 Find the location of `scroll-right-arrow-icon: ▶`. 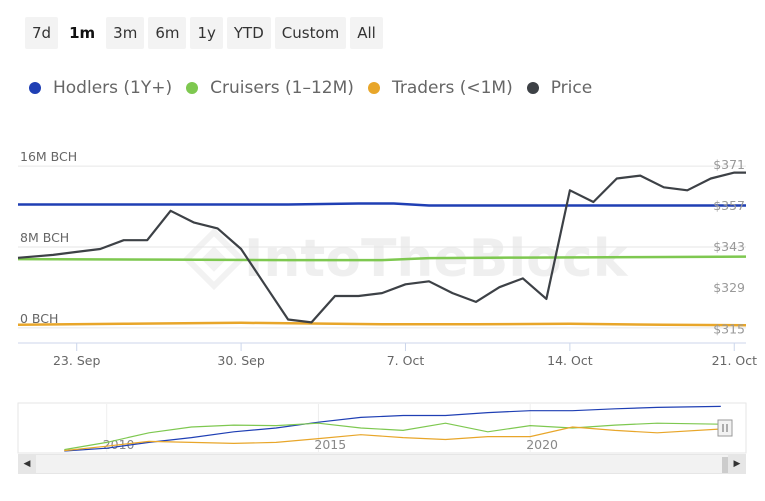

scroll-right-arrow-icon: ▶ is located at coordinates (737, 464).